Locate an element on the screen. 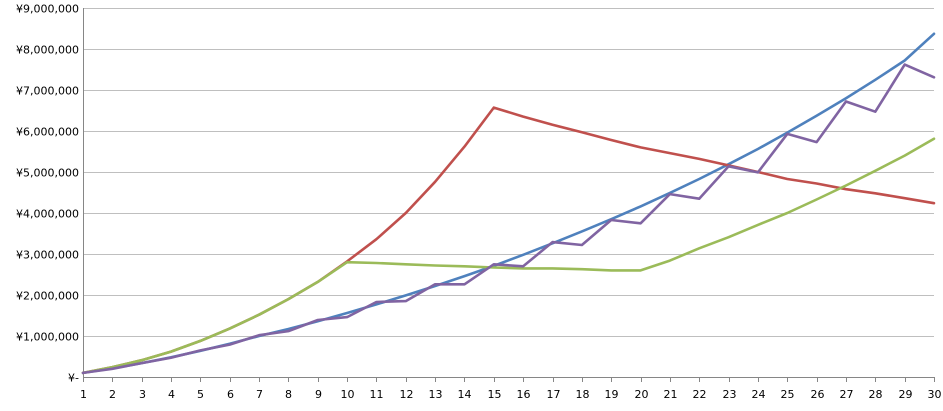  y-tick-label: ¥7,000,000 is located at coordinates (47, 91).